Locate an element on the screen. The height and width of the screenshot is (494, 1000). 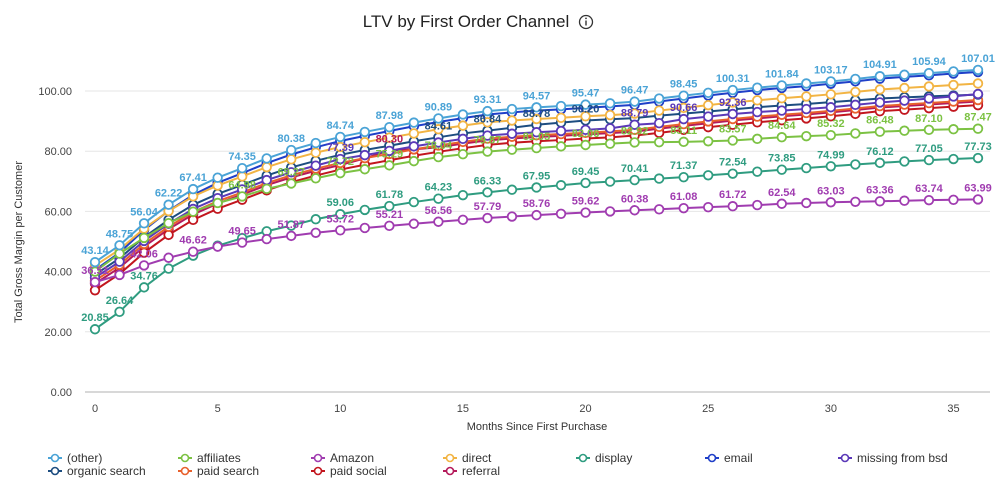
data-label: 101.84 is located at coordinates (782, 74).